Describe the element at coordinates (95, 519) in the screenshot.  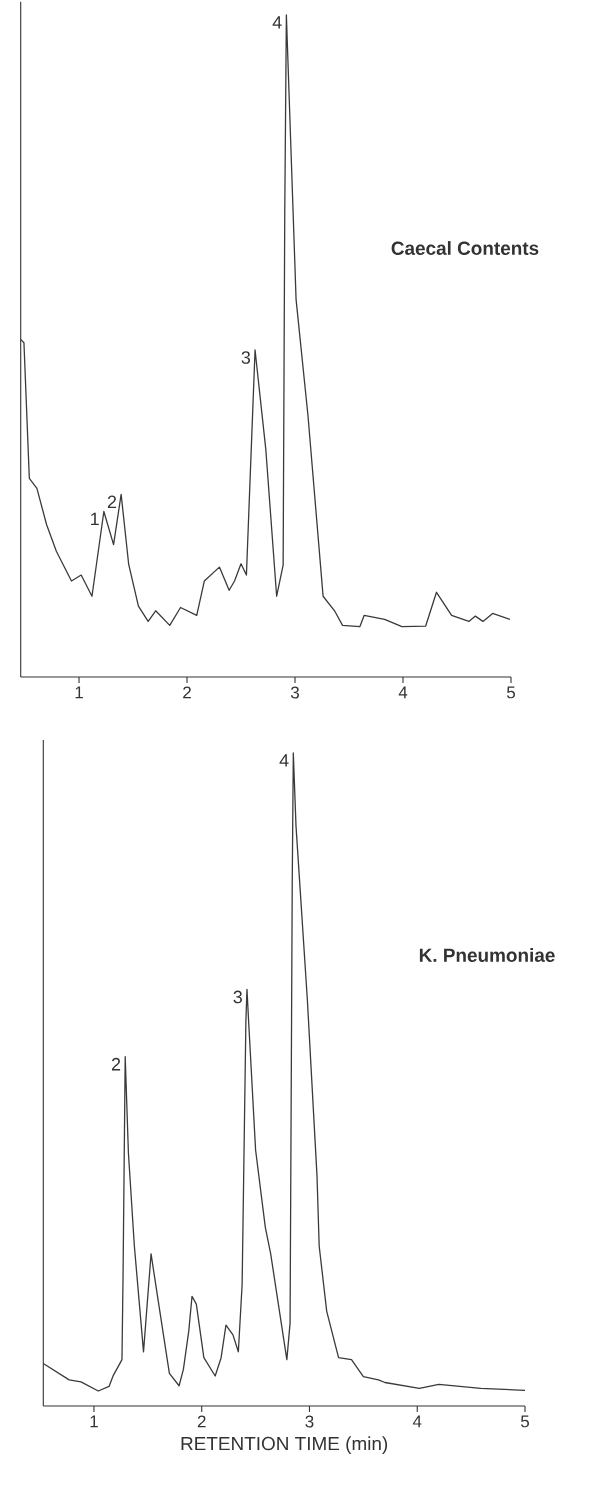
I see `annotation: 1` at that location.